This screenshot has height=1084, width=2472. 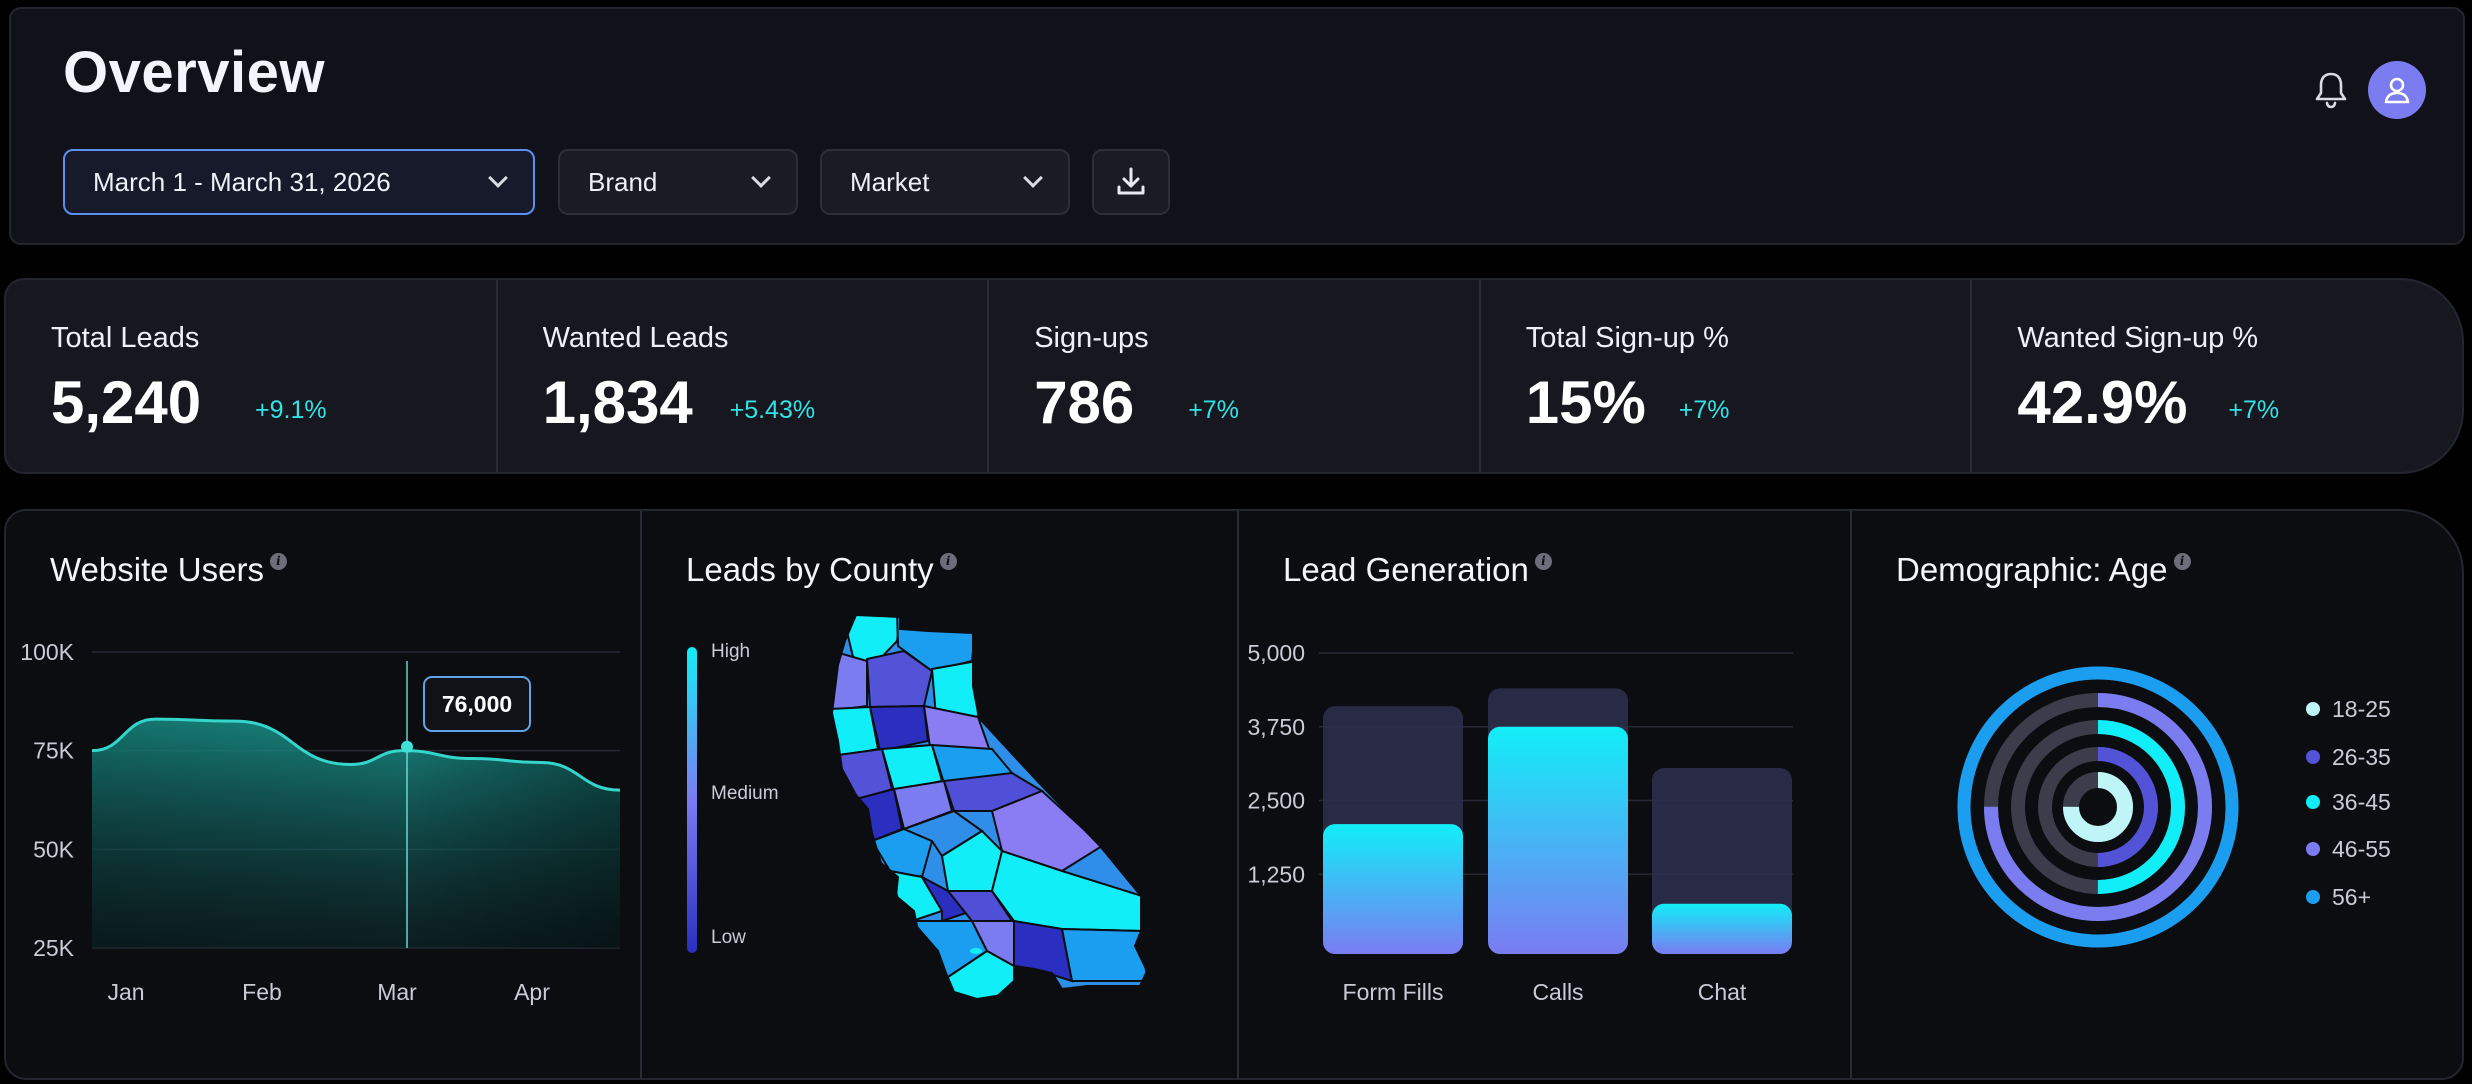 What do you see at coordinates (692, 800) in the screenshot?
I see `legend-gradient-bar` at bounding box center [692, 800].